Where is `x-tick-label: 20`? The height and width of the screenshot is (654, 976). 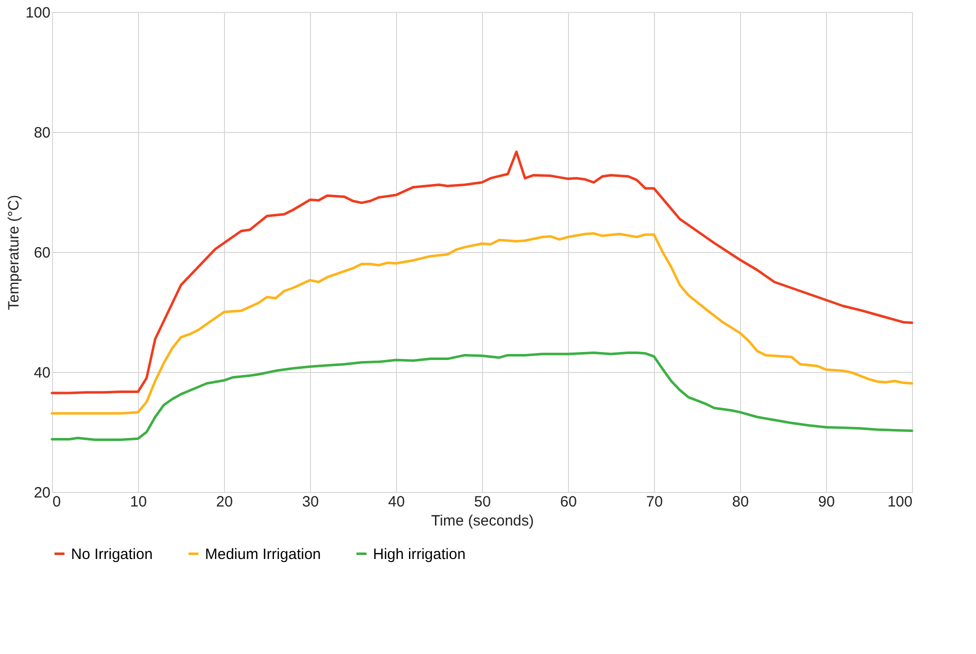
x-tick-label: 20 is located at coordinates (224, 502).